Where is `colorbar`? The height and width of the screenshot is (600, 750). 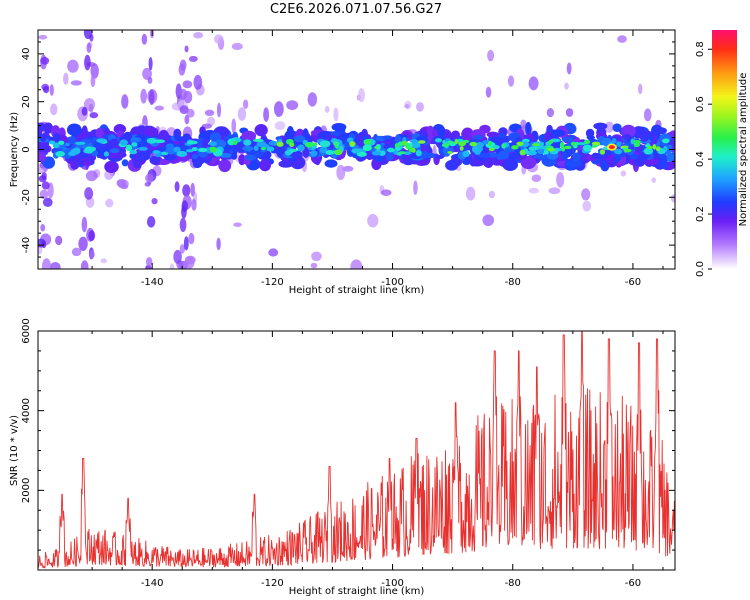 colorbar is located at coordinates (724, 149).